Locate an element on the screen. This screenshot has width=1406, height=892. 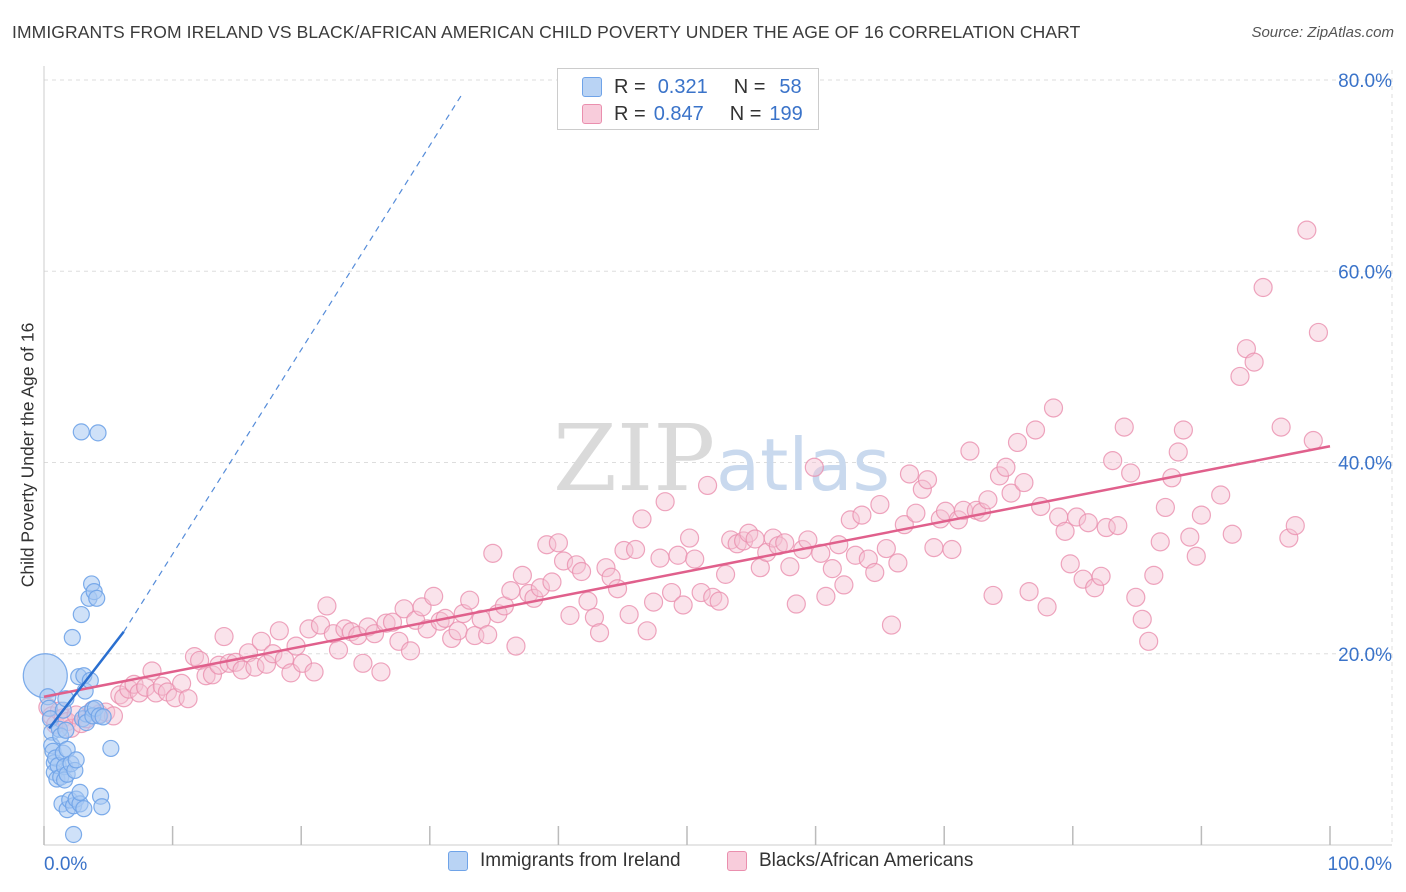
stats-legend: R = 0.321 N = 58 R = 0.847 N = 199 is located at coordinates (688, 99).